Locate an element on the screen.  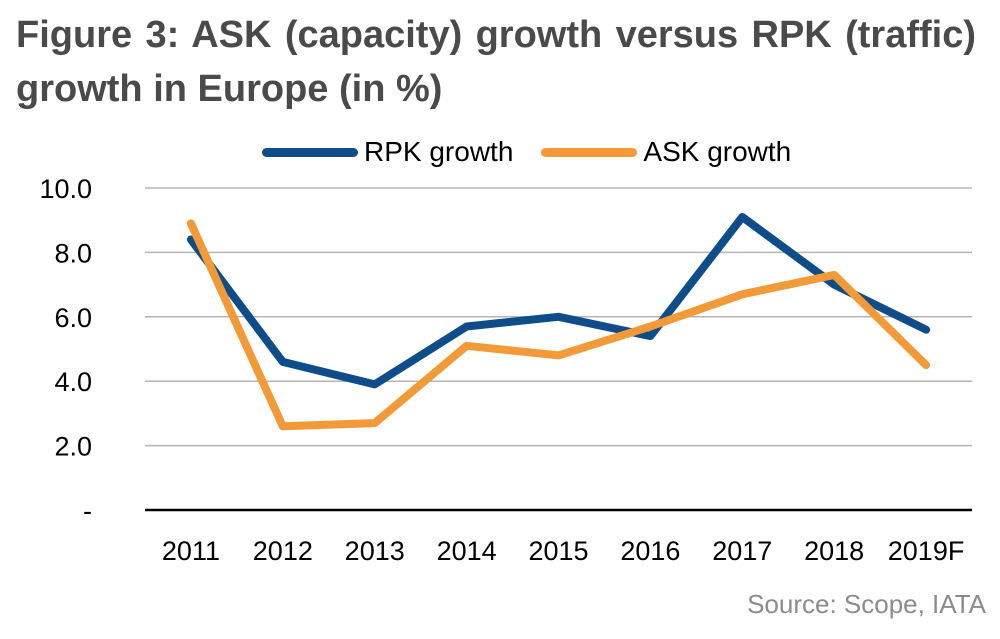
y-tick-label: - is located at coordinates (87, 511).